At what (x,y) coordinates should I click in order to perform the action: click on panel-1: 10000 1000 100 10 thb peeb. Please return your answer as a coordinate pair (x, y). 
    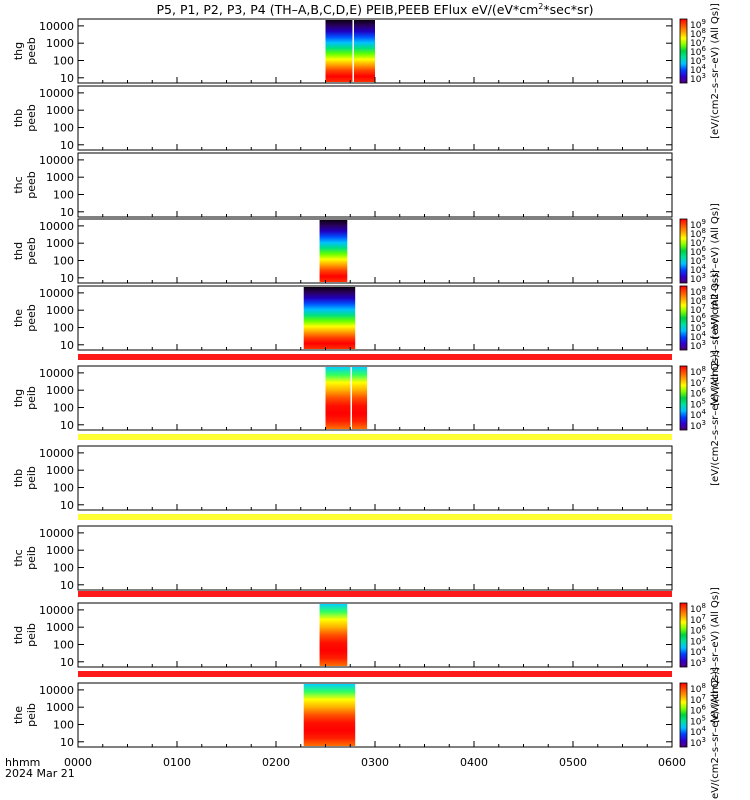
    Looking at the image, I should click on (342, 118).